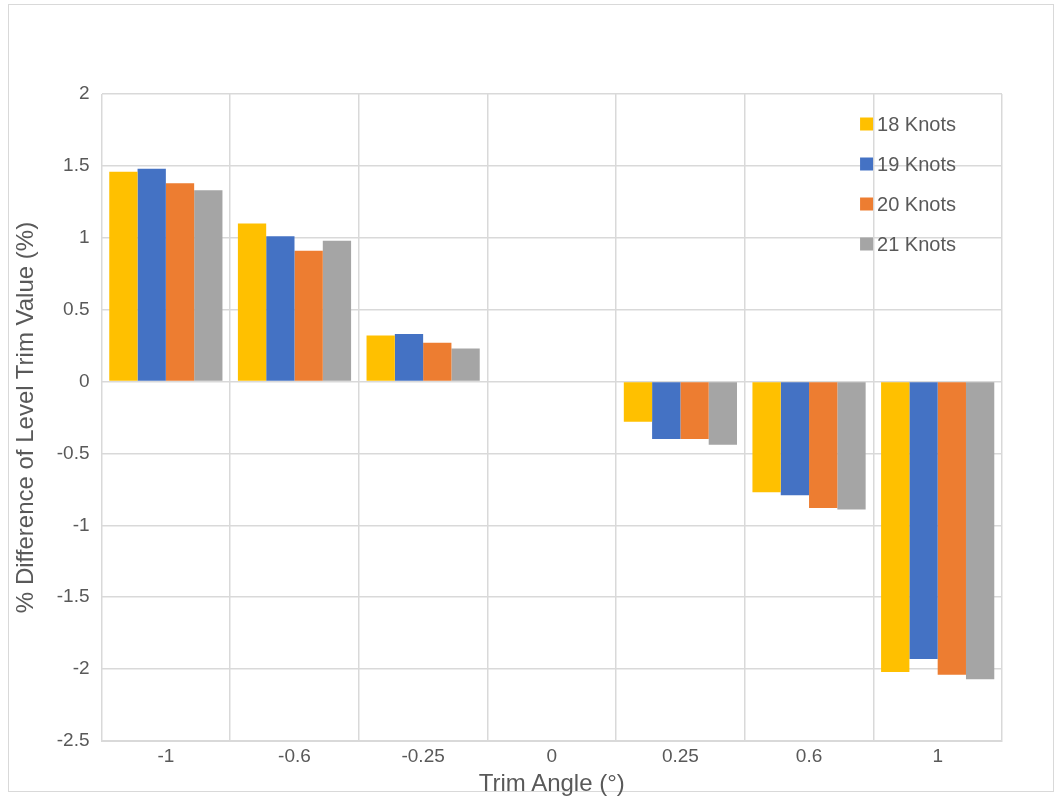 The width and height of the screenshot is (1060, 796). What do you see at coordinates (84, 93) in the screenshot?
I see `y-tick-label: 2` at bounding box center [84, 93].